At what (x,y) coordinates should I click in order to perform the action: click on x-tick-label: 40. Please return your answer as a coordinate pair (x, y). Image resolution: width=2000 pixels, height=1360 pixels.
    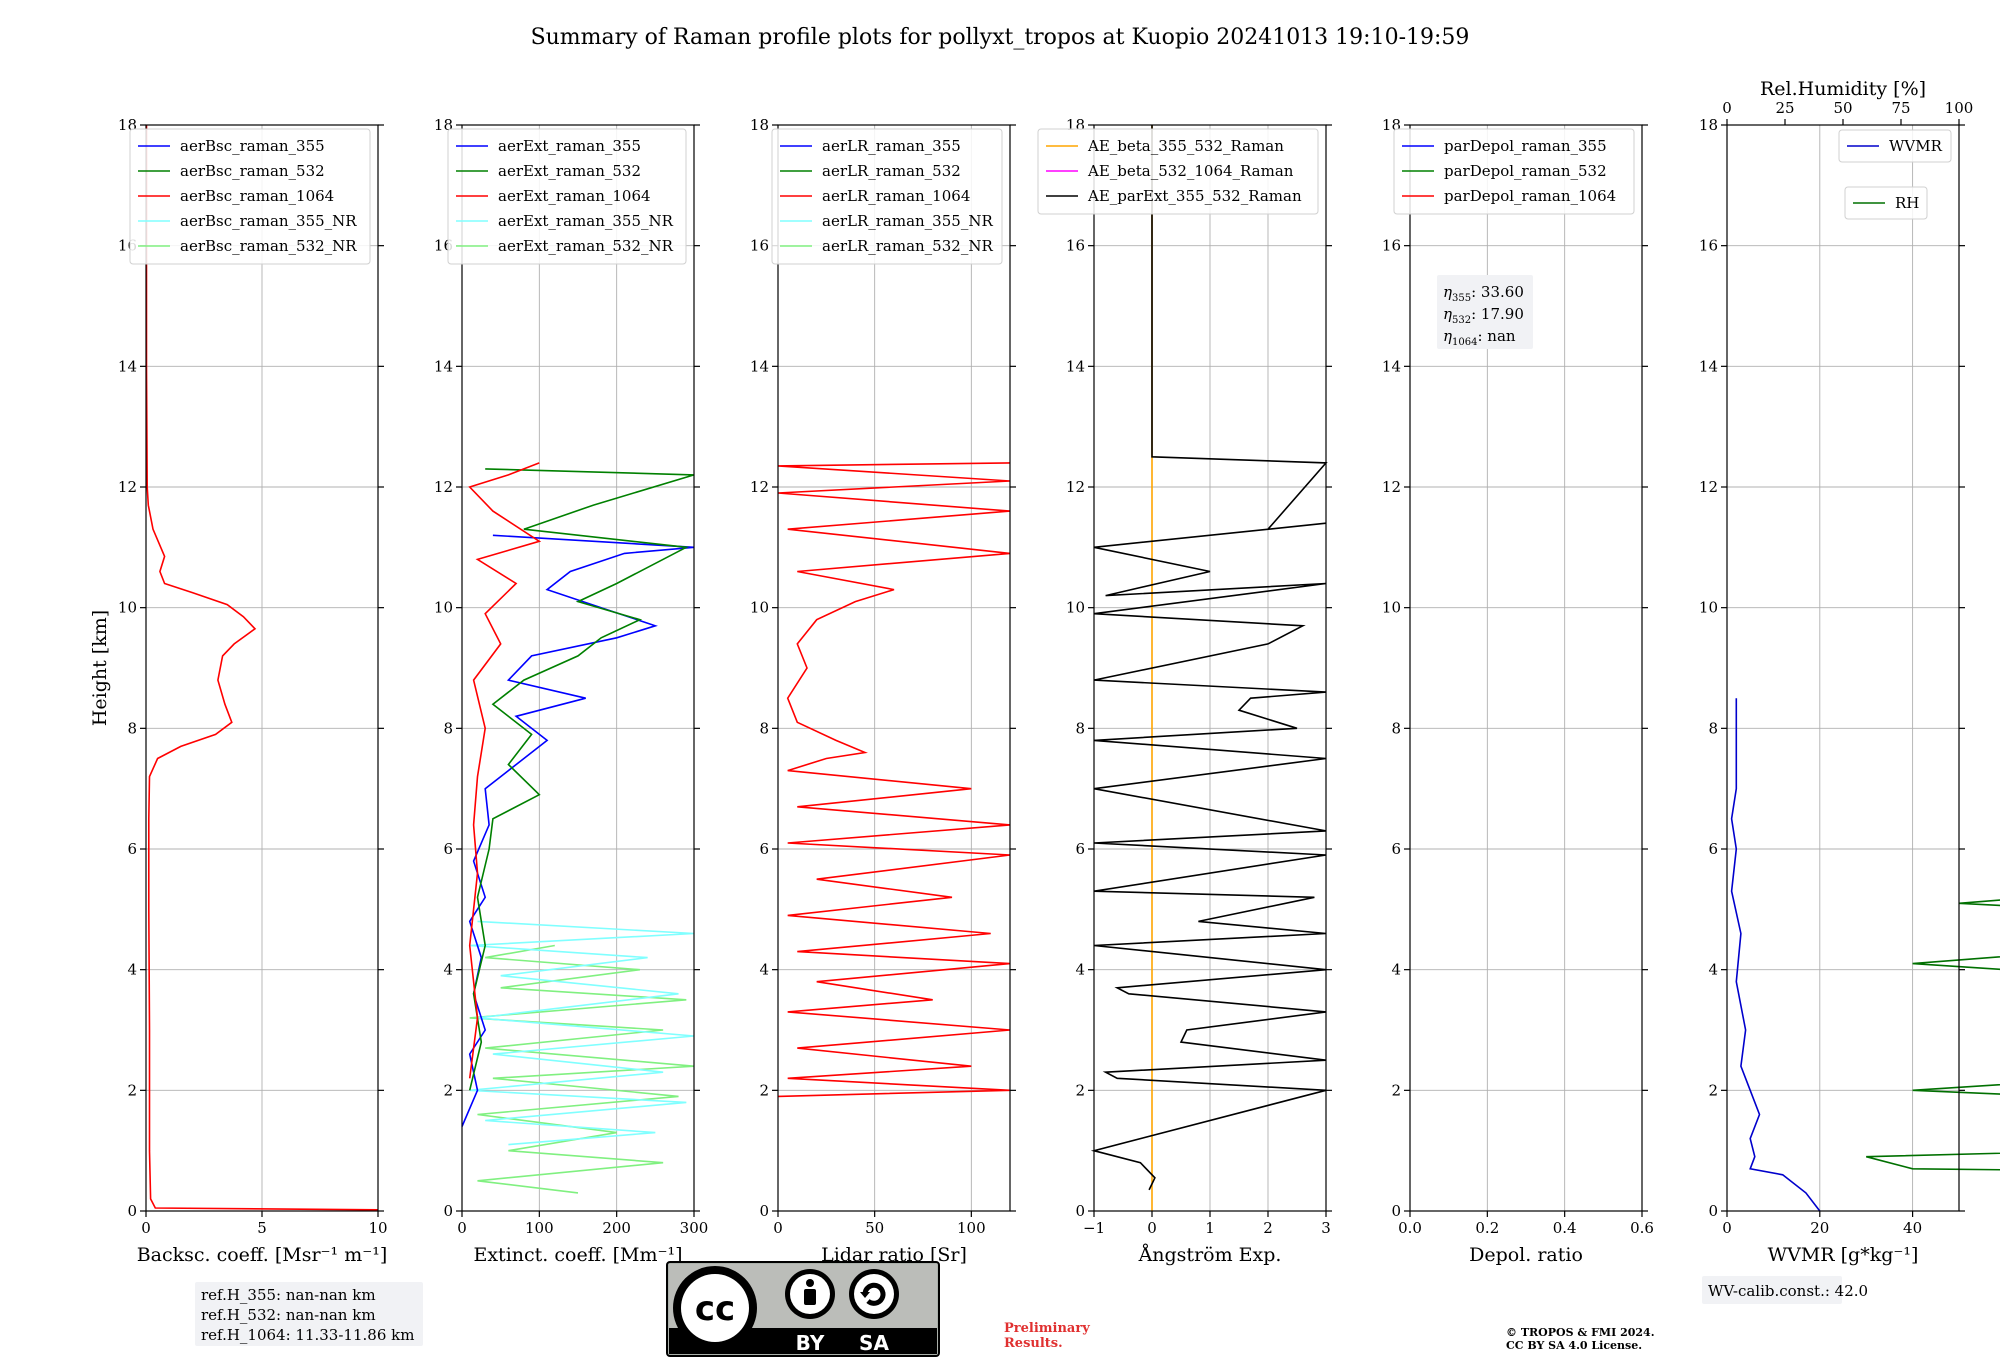
    Looking at the image, I should click on (1912, 1228).